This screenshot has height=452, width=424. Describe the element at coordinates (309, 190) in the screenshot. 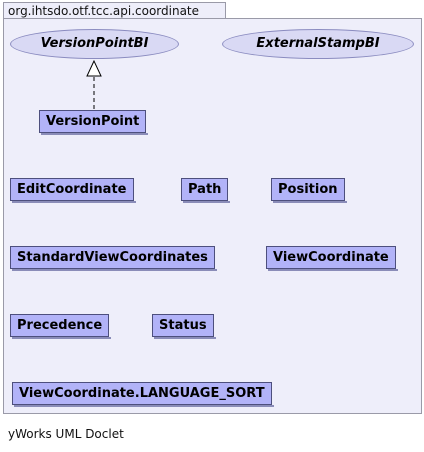

I see `class-position: Position` at that location.